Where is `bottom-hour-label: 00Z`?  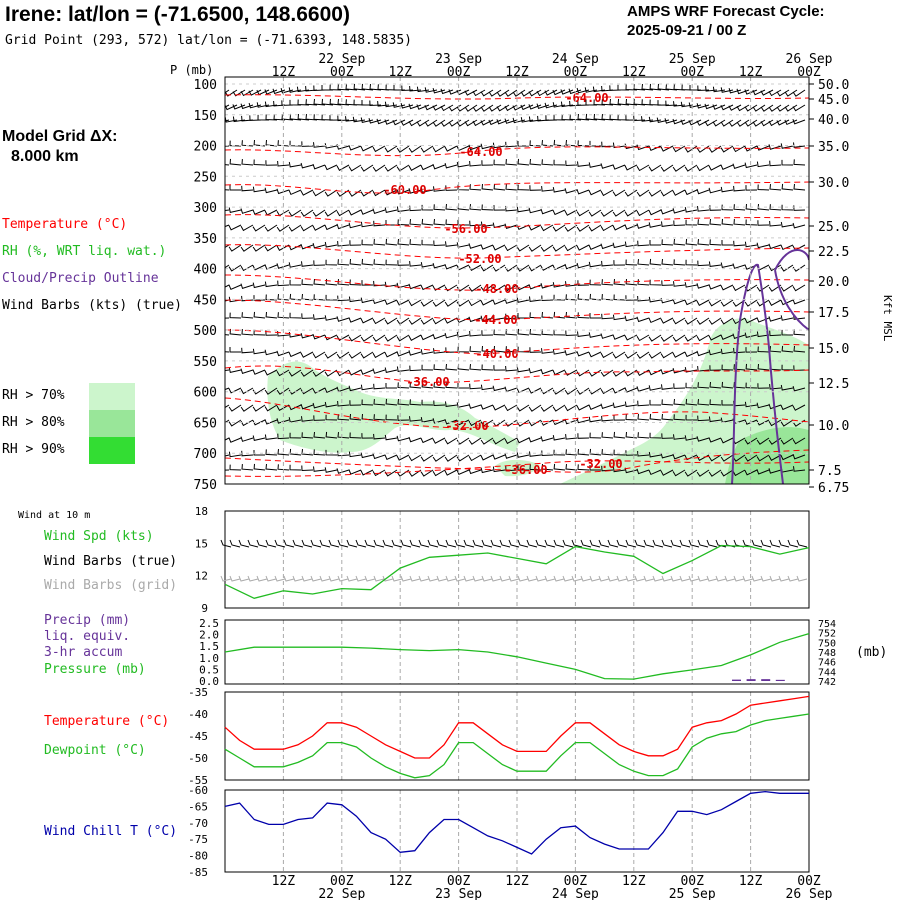
bottom-hour-label: 00Z is located at coordinates (576, 881).